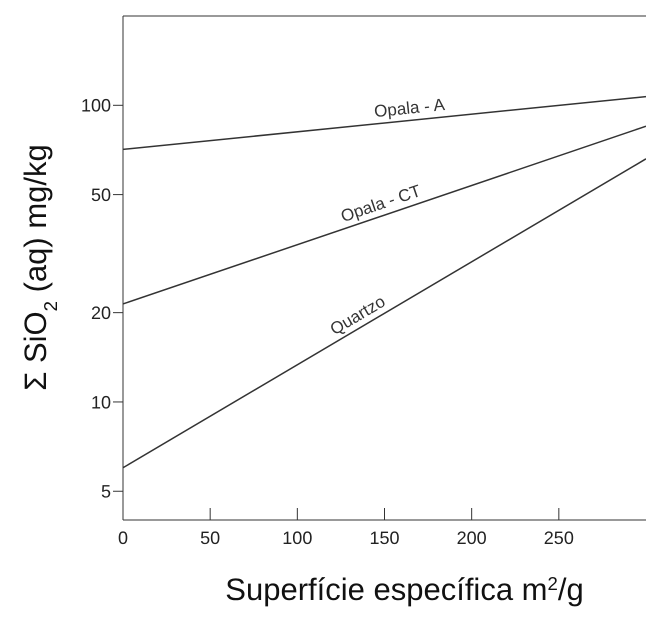 This screenshot has height=626, width=656. Describe the element at coordinates (297, 538) in the screenshot. I see `x-tick-label: 100` at that location.